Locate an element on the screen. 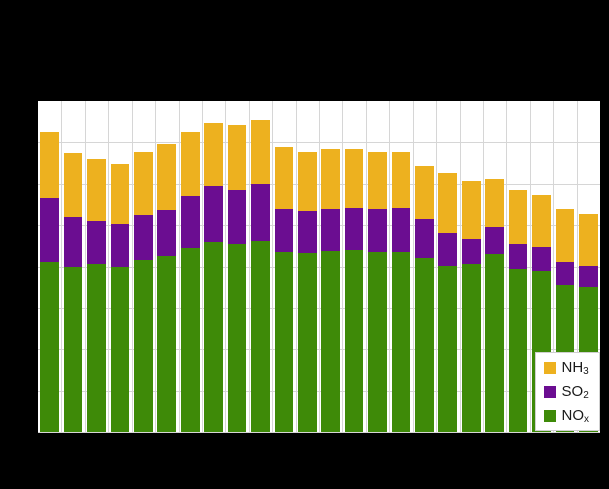 The width and height of the screenshot is (609, 489). legend-swatch-nox is located at coordinates (549, 415).